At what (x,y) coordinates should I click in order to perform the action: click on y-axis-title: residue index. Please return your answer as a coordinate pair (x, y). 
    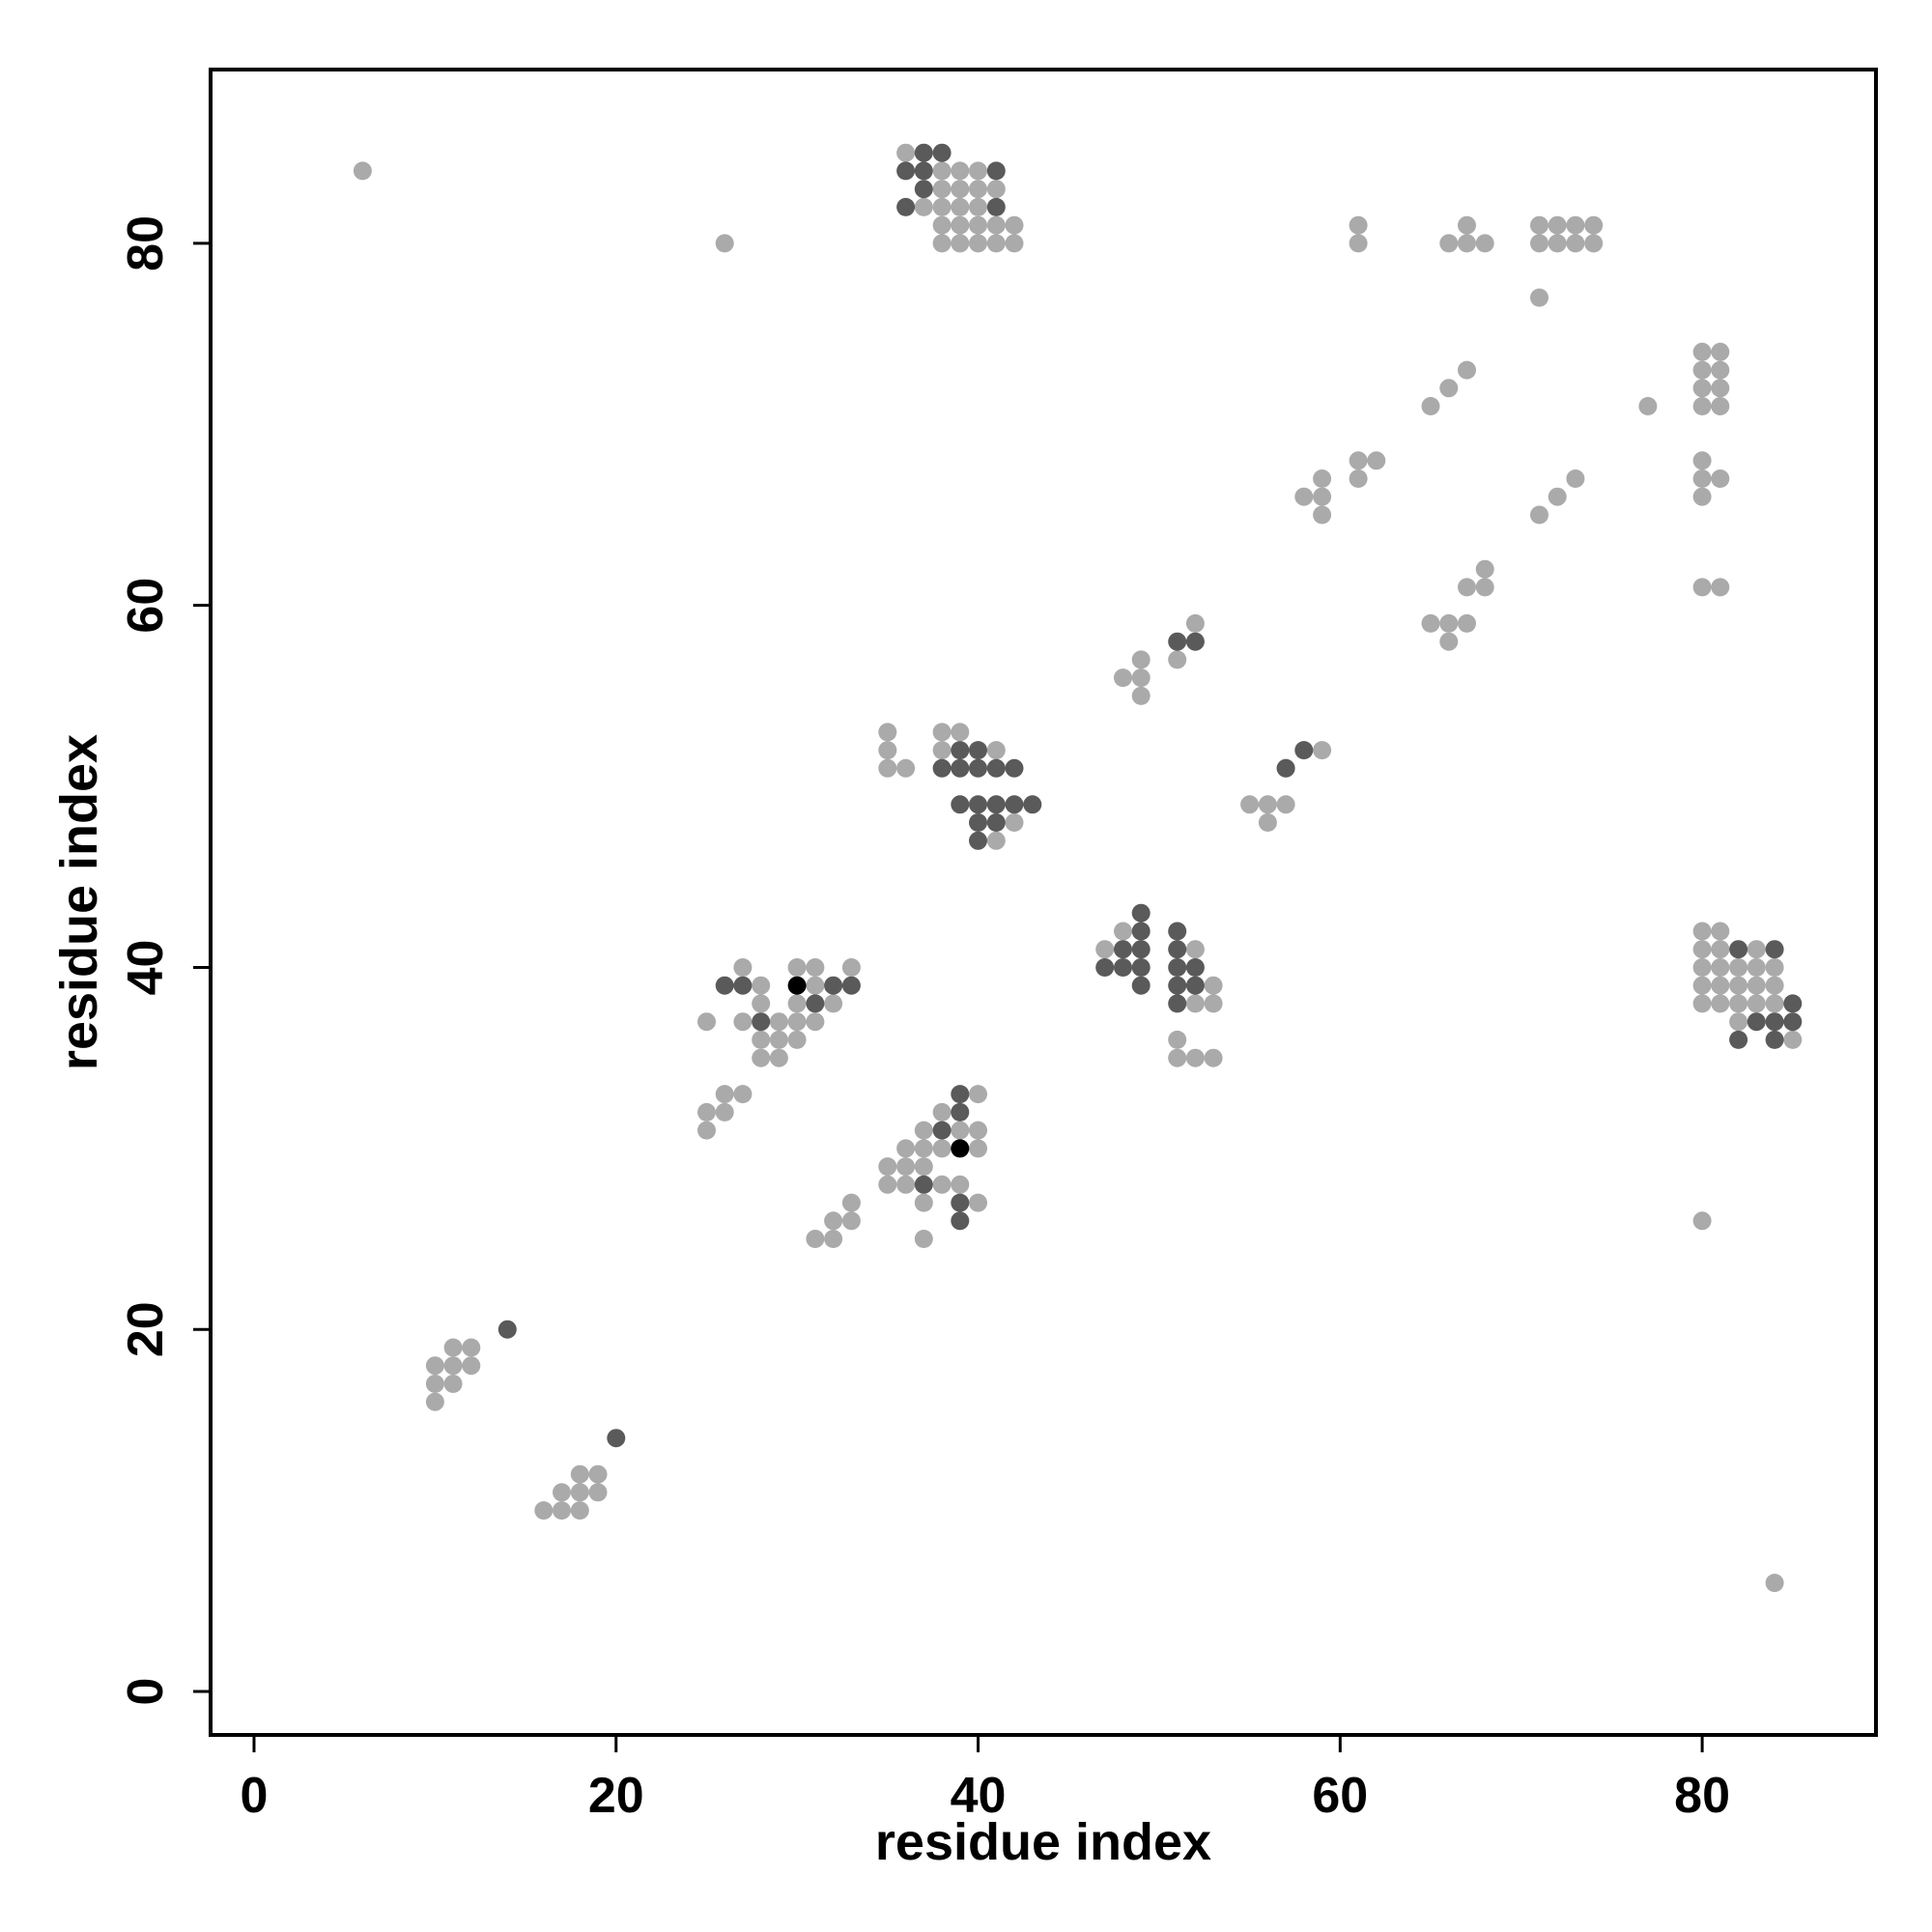
    Looking at the image, I should click on (79, 902).